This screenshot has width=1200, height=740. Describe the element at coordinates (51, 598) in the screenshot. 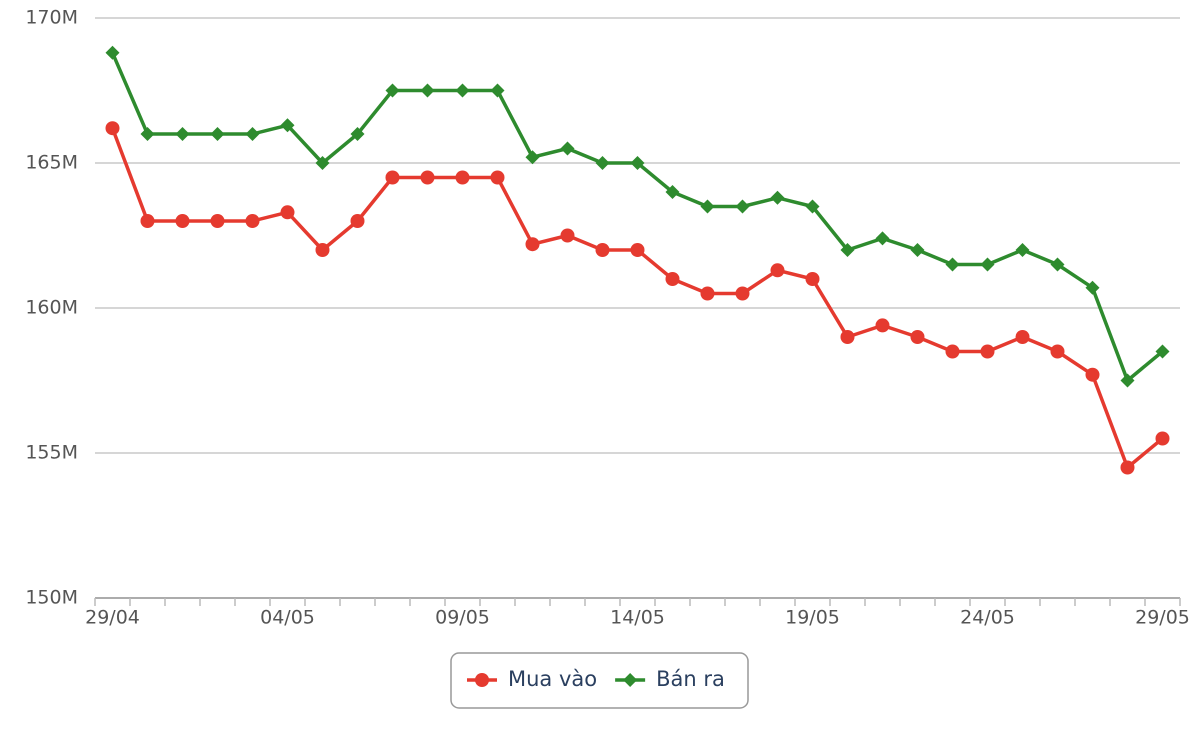

I see `y-tick-label: 150M` at that location.